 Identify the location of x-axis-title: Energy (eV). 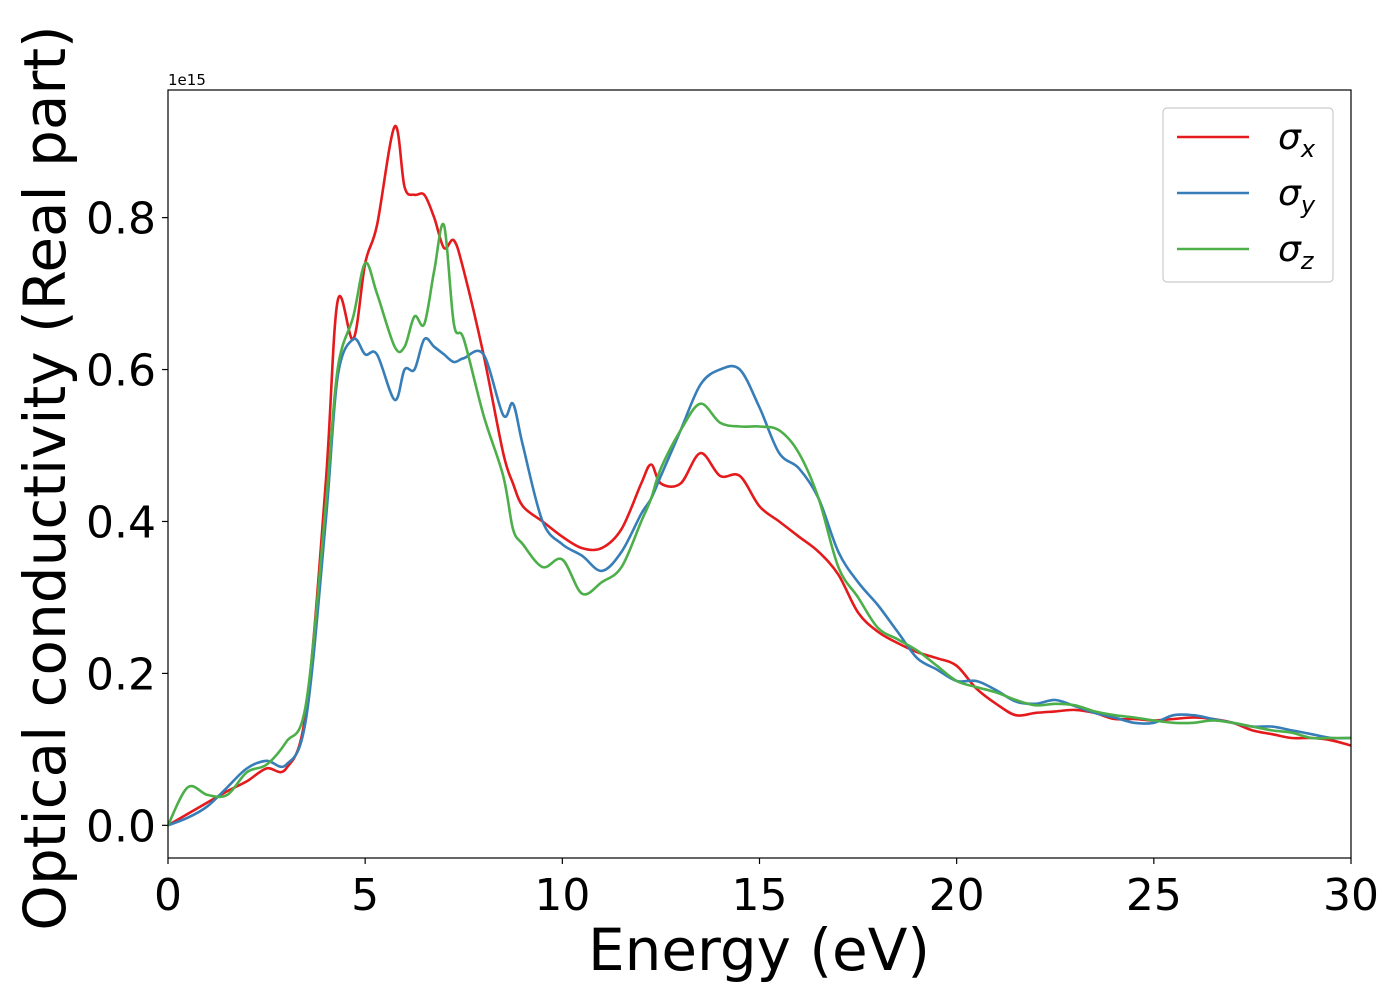
(759, 950).